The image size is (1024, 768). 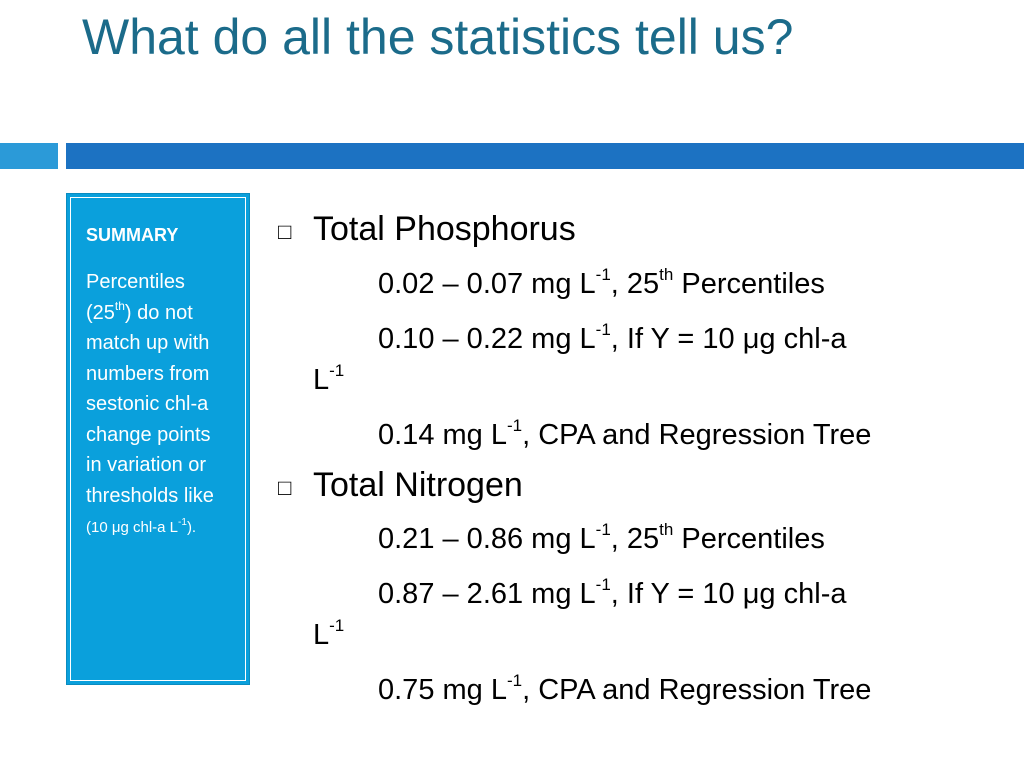 I want to click on small-text: (10 μg chl-a L, so click(x=132, y=527).